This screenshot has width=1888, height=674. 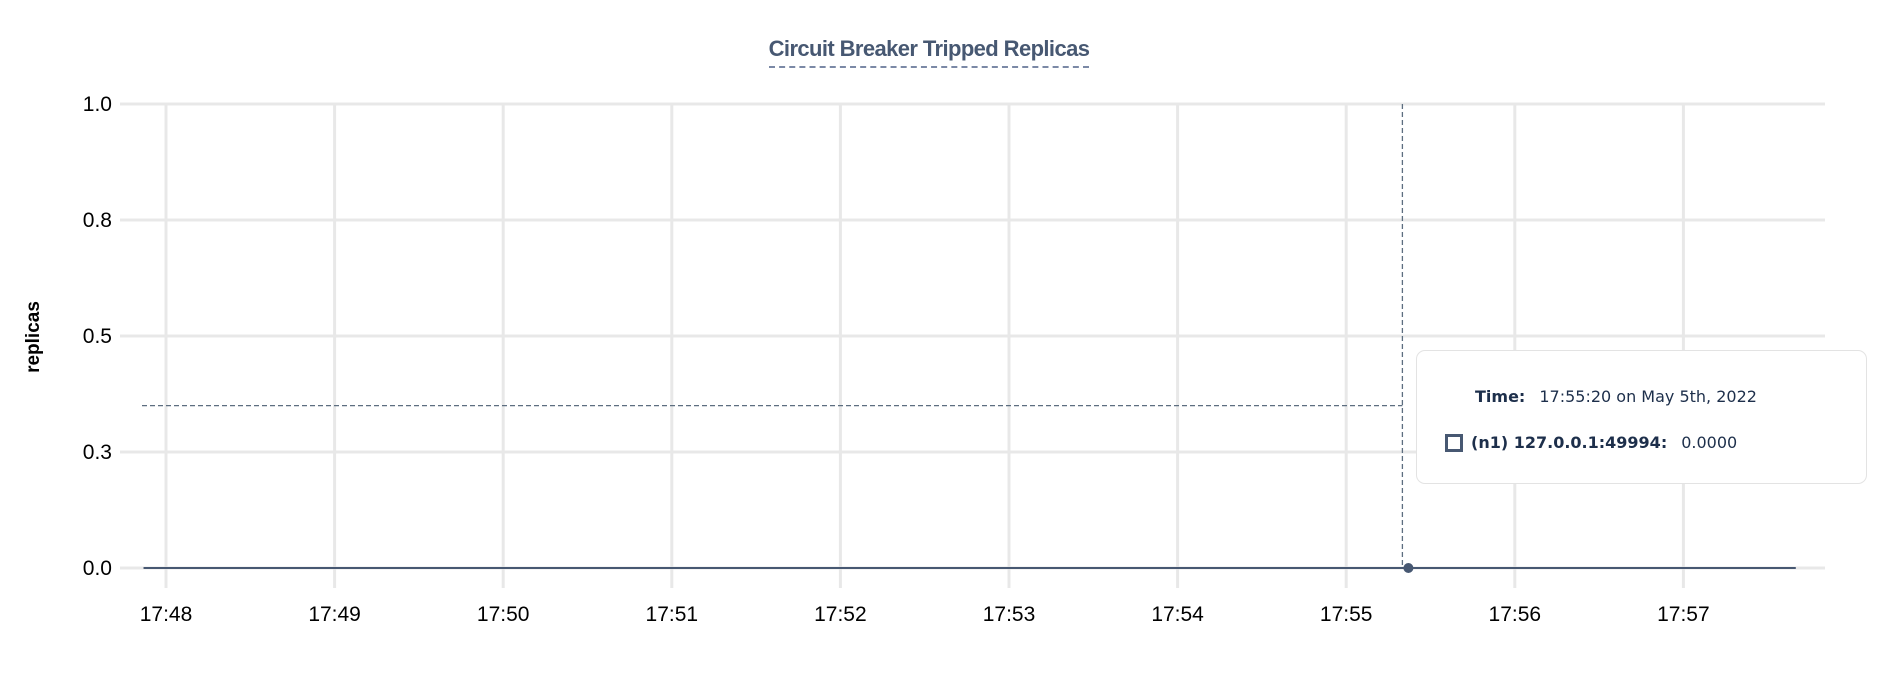 What do you see at coordinates (97, 336) in the screenshot?
I see `y-tick-label: 0.5` at bounding box center [97, 336].